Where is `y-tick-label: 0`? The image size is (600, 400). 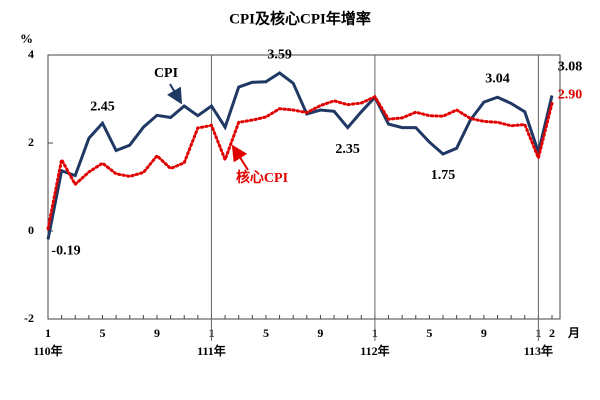 y-tick-label: 0 is located at coordinates (31, 230).